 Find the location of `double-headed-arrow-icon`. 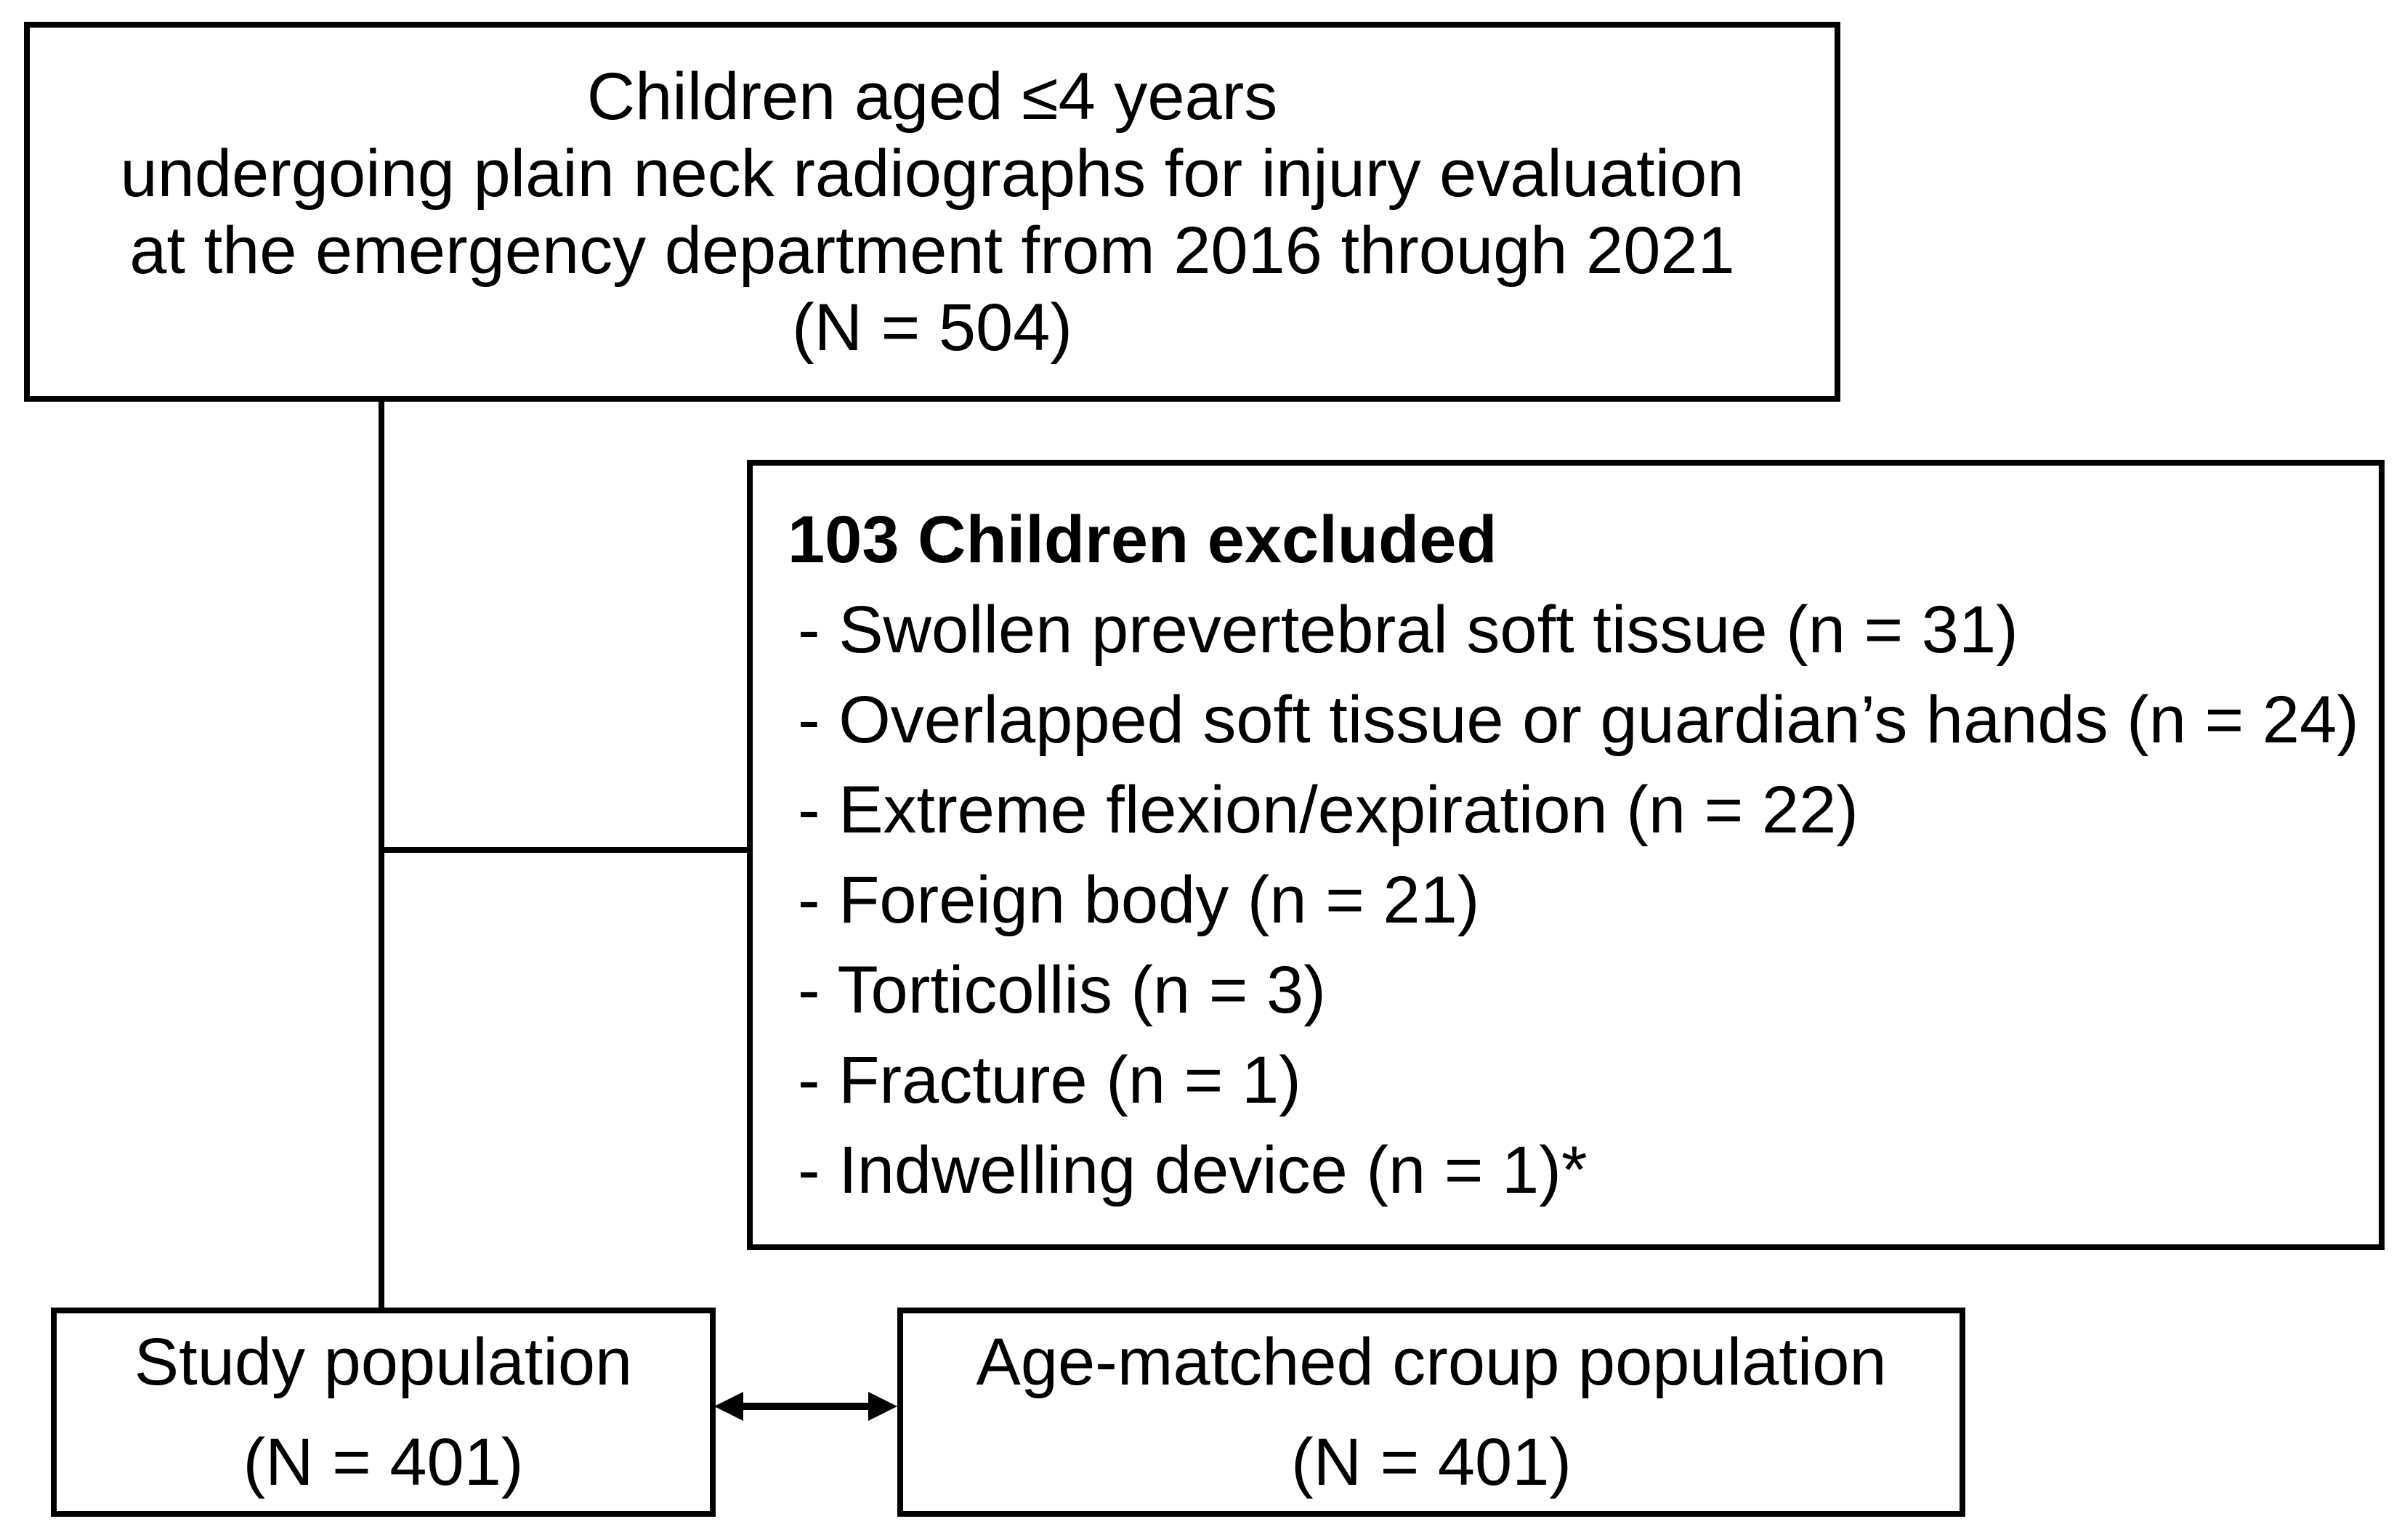

double-headed-arrow-icon is located at coordinates (805, 1406).